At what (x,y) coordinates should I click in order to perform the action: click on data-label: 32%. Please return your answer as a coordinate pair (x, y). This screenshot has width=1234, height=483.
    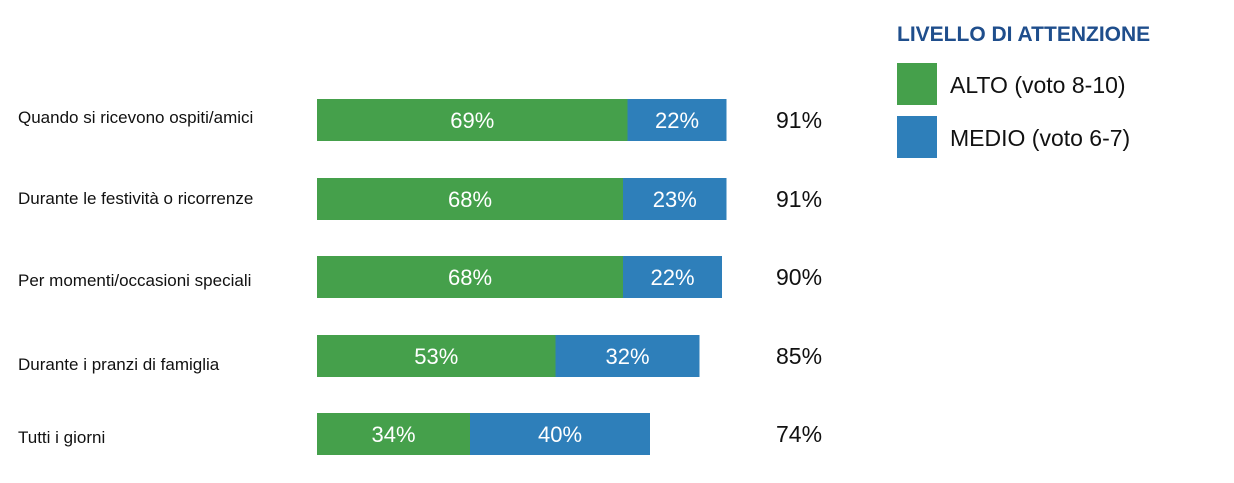
    Looking at the image, I should click on (627, 356).